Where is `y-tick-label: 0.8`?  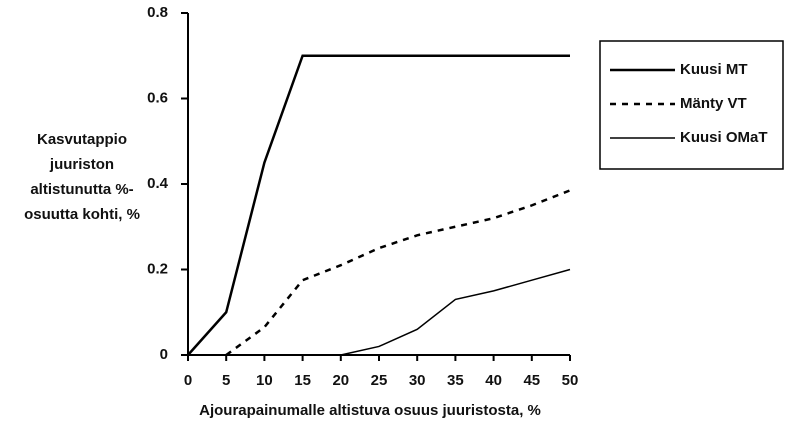 y-tick-label: 0.8 is located at coordinates (157, 12).